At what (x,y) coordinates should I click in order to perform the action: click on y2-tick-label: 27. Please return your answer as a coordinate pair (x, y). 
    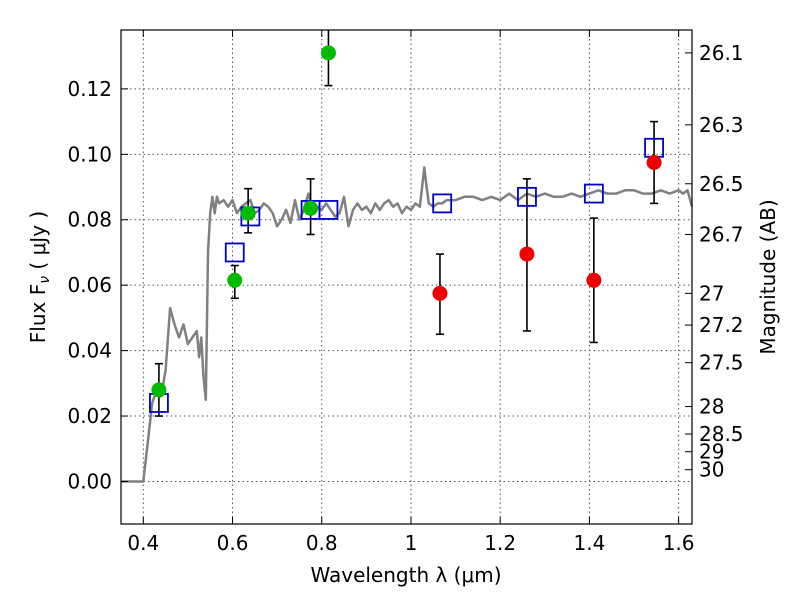
    Looking at the image, I should click on (711, 293).